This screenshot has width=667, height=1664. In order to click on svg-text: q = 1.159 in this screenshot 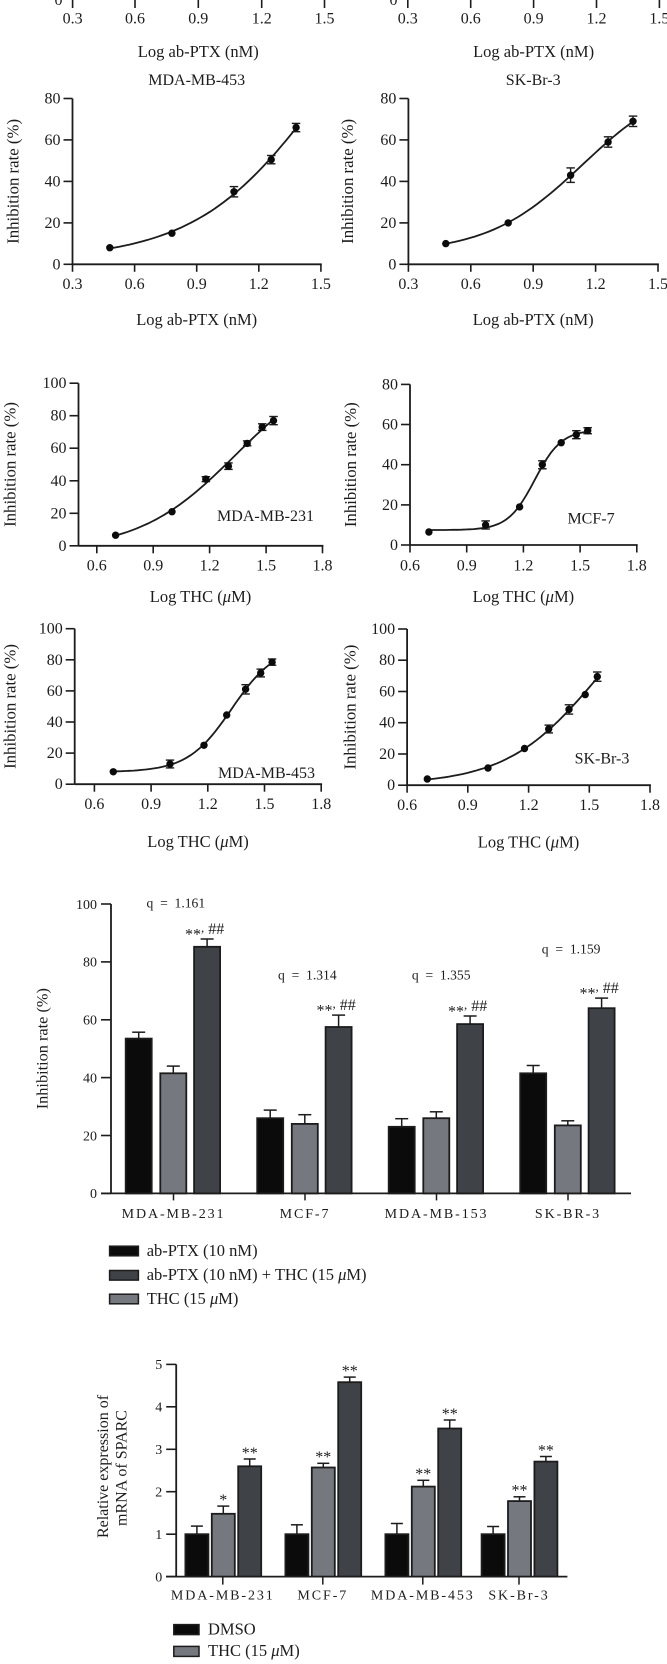, I will do `click(571, 948)`.